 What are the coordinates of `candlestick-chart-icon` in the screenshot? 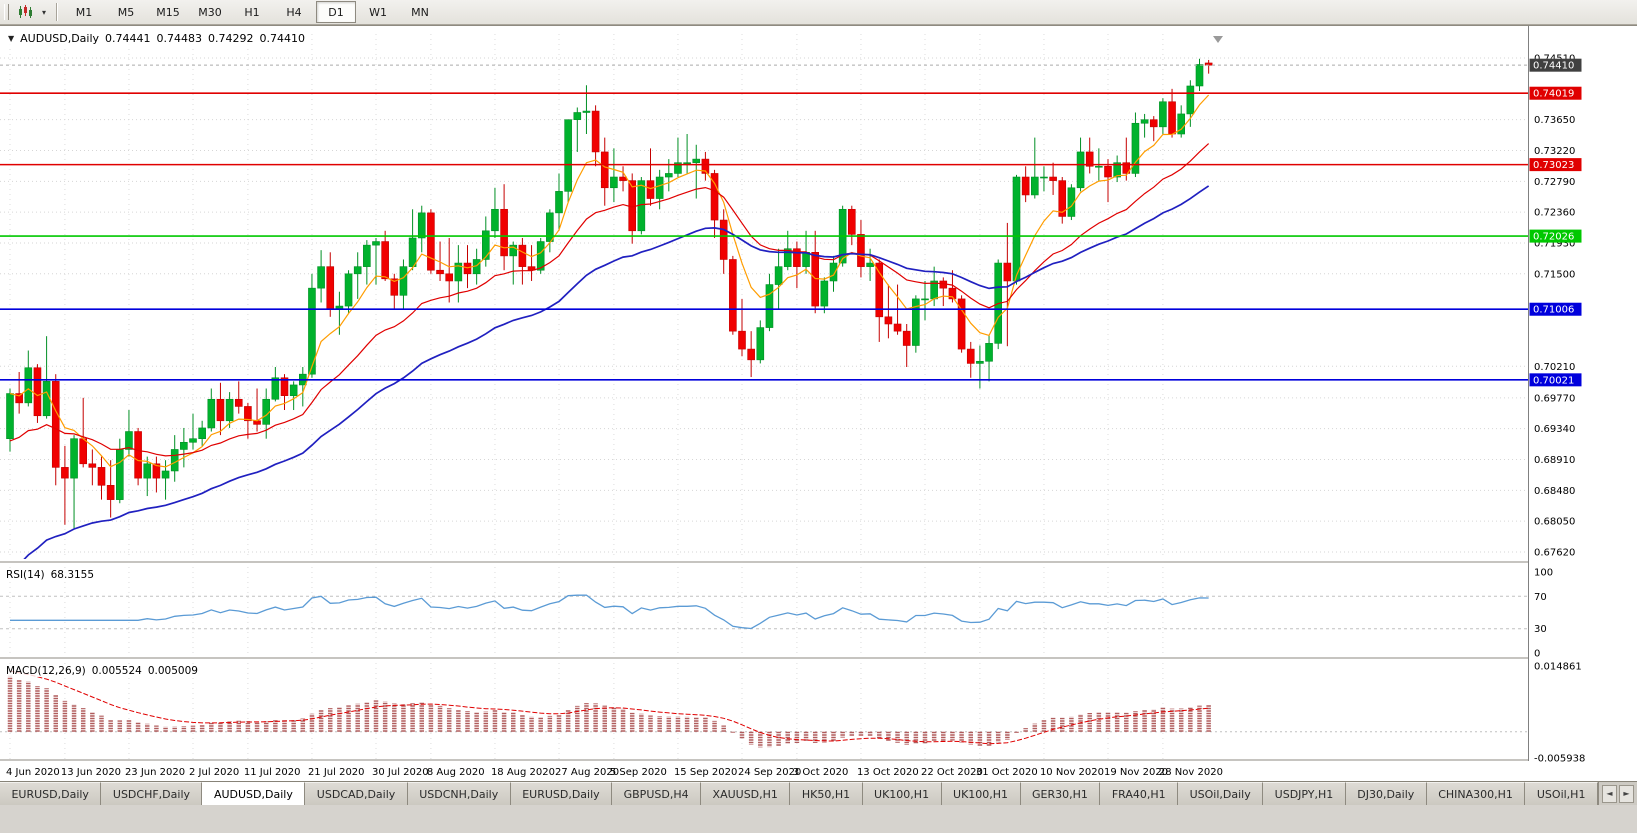 It's located at (25, 11).